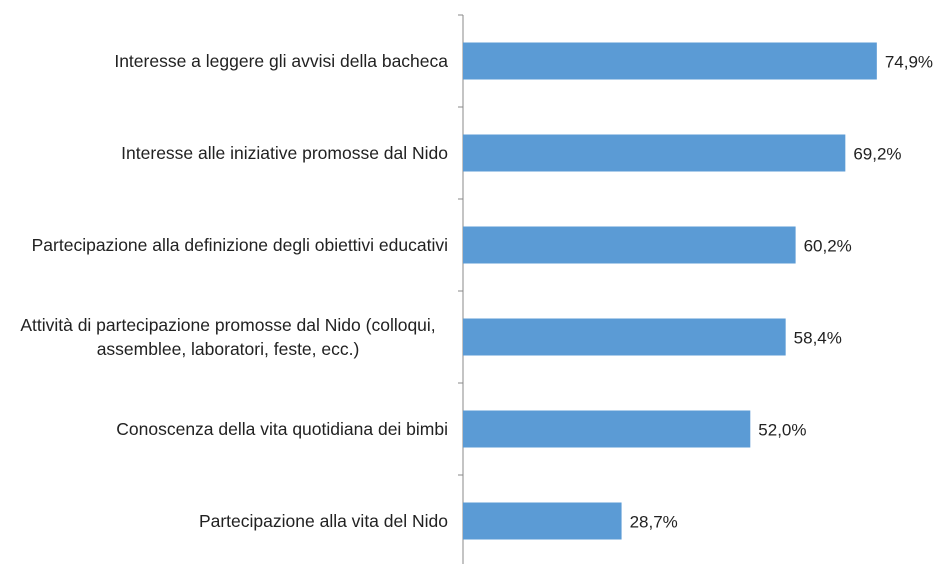 The width and height of the screenshot is (948, 564). What do you see at coordinates (828, 245) in the screenshot?
I see `value-label: 60,2%` at bounding box center [828, 245].